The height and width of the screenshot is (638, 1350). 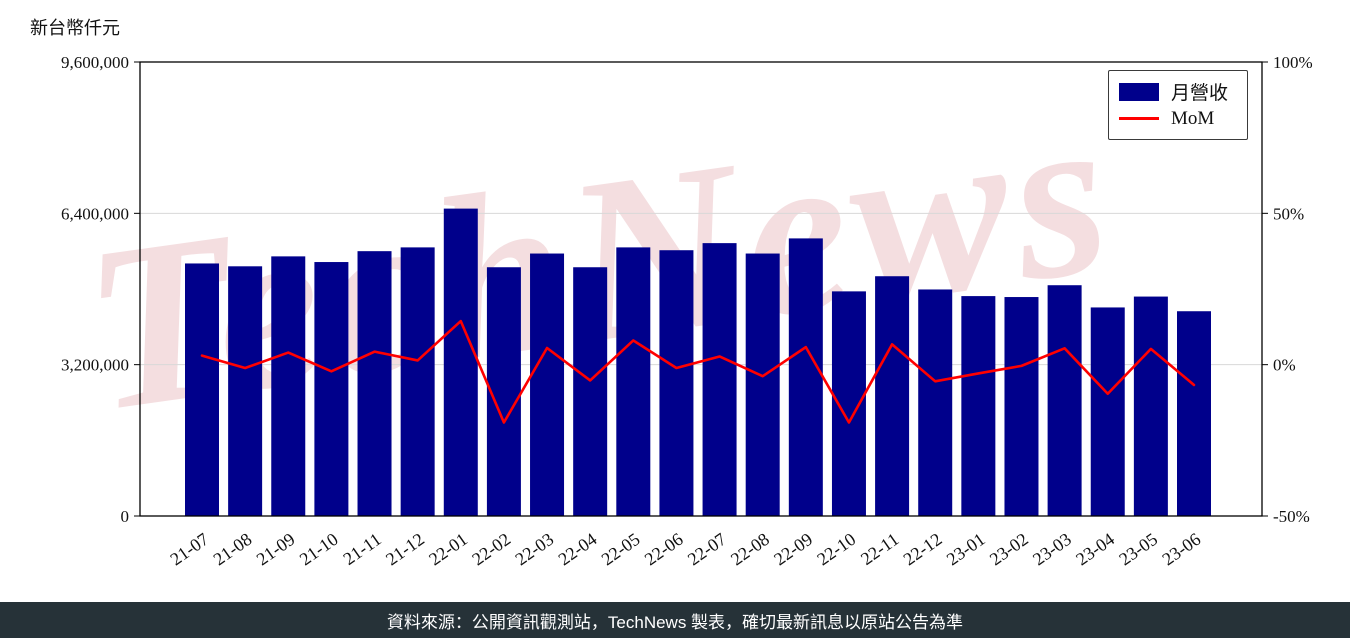 I want to click on x-axis-tick-label: 21-09, so click(x=276, y=549).